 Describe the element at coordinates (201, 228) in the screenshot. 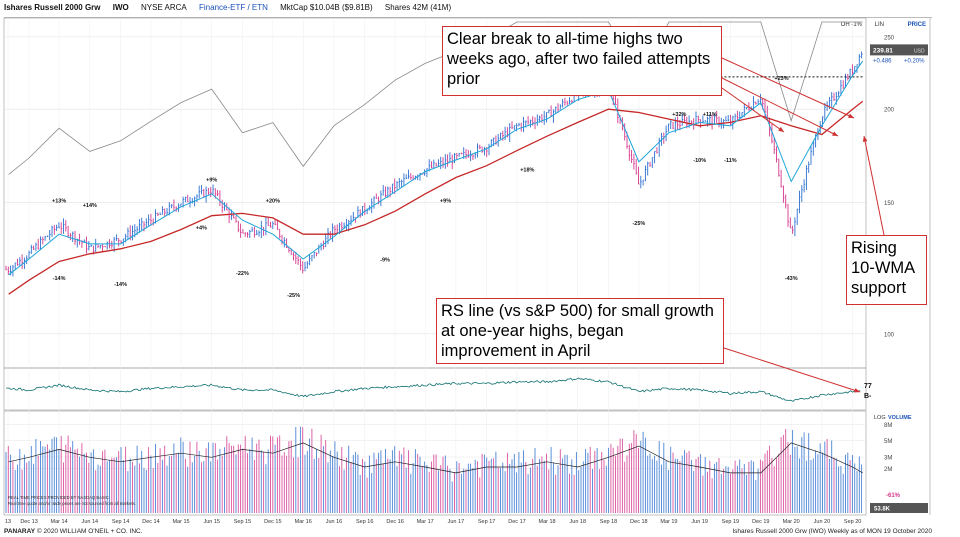

I see `pct-annotation: +4%` at that location.